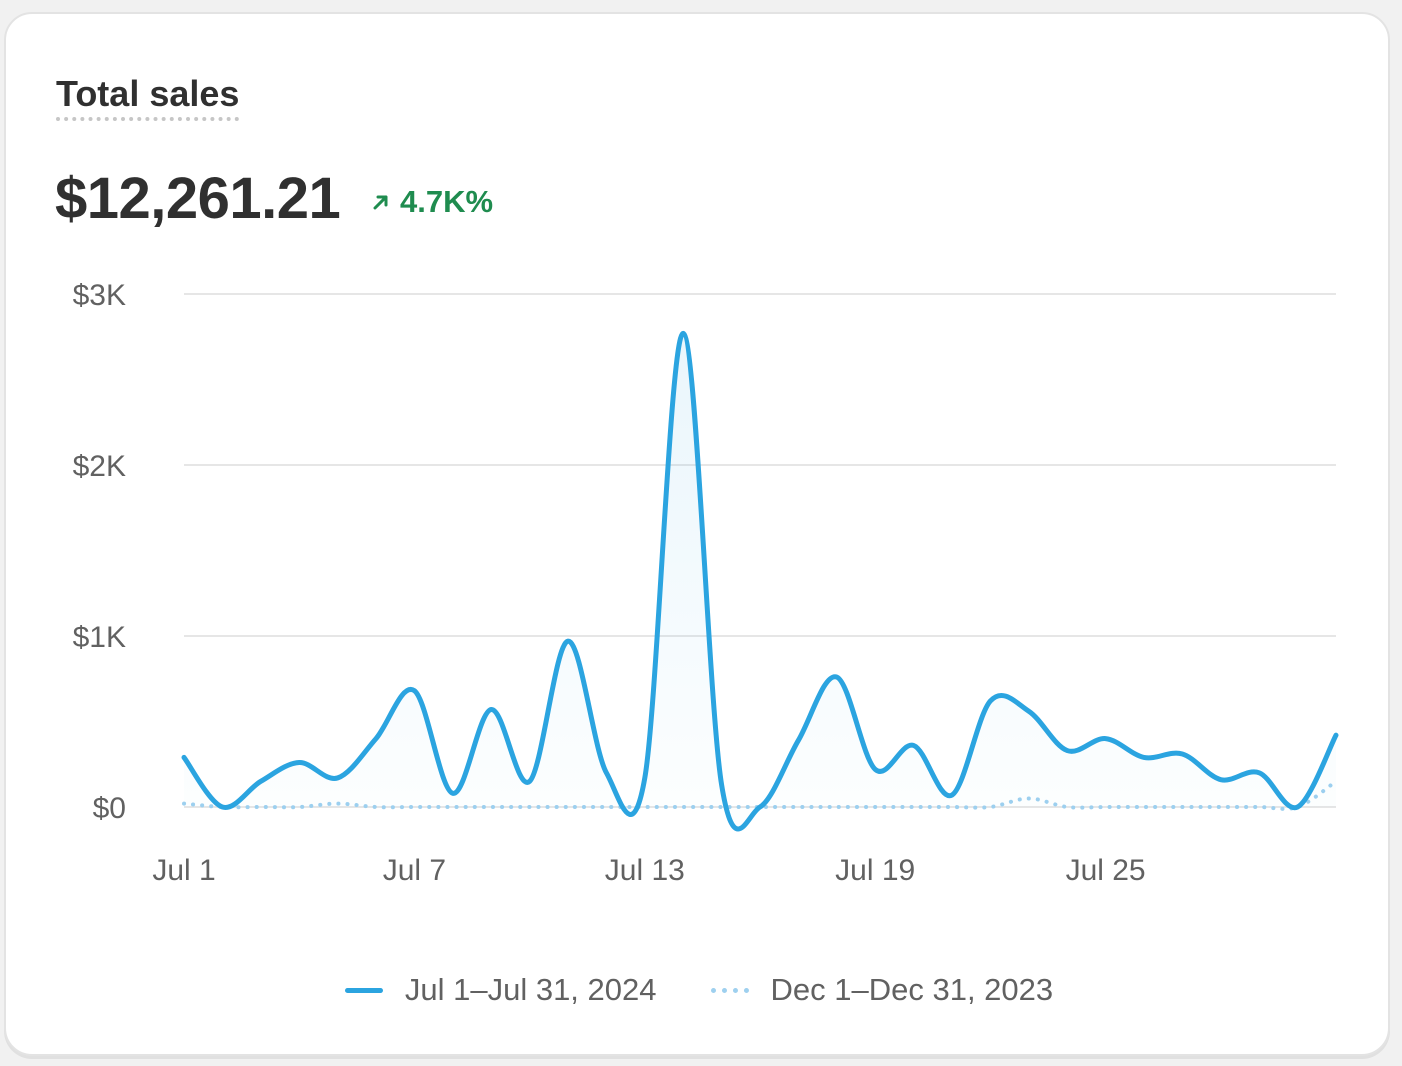 Image resolution: width=1402 pixels, height=1066 pixels. Describe the element at coordinates (414, 870) in the screenshot. I see `x-tick-label: Jul 7` at that location.